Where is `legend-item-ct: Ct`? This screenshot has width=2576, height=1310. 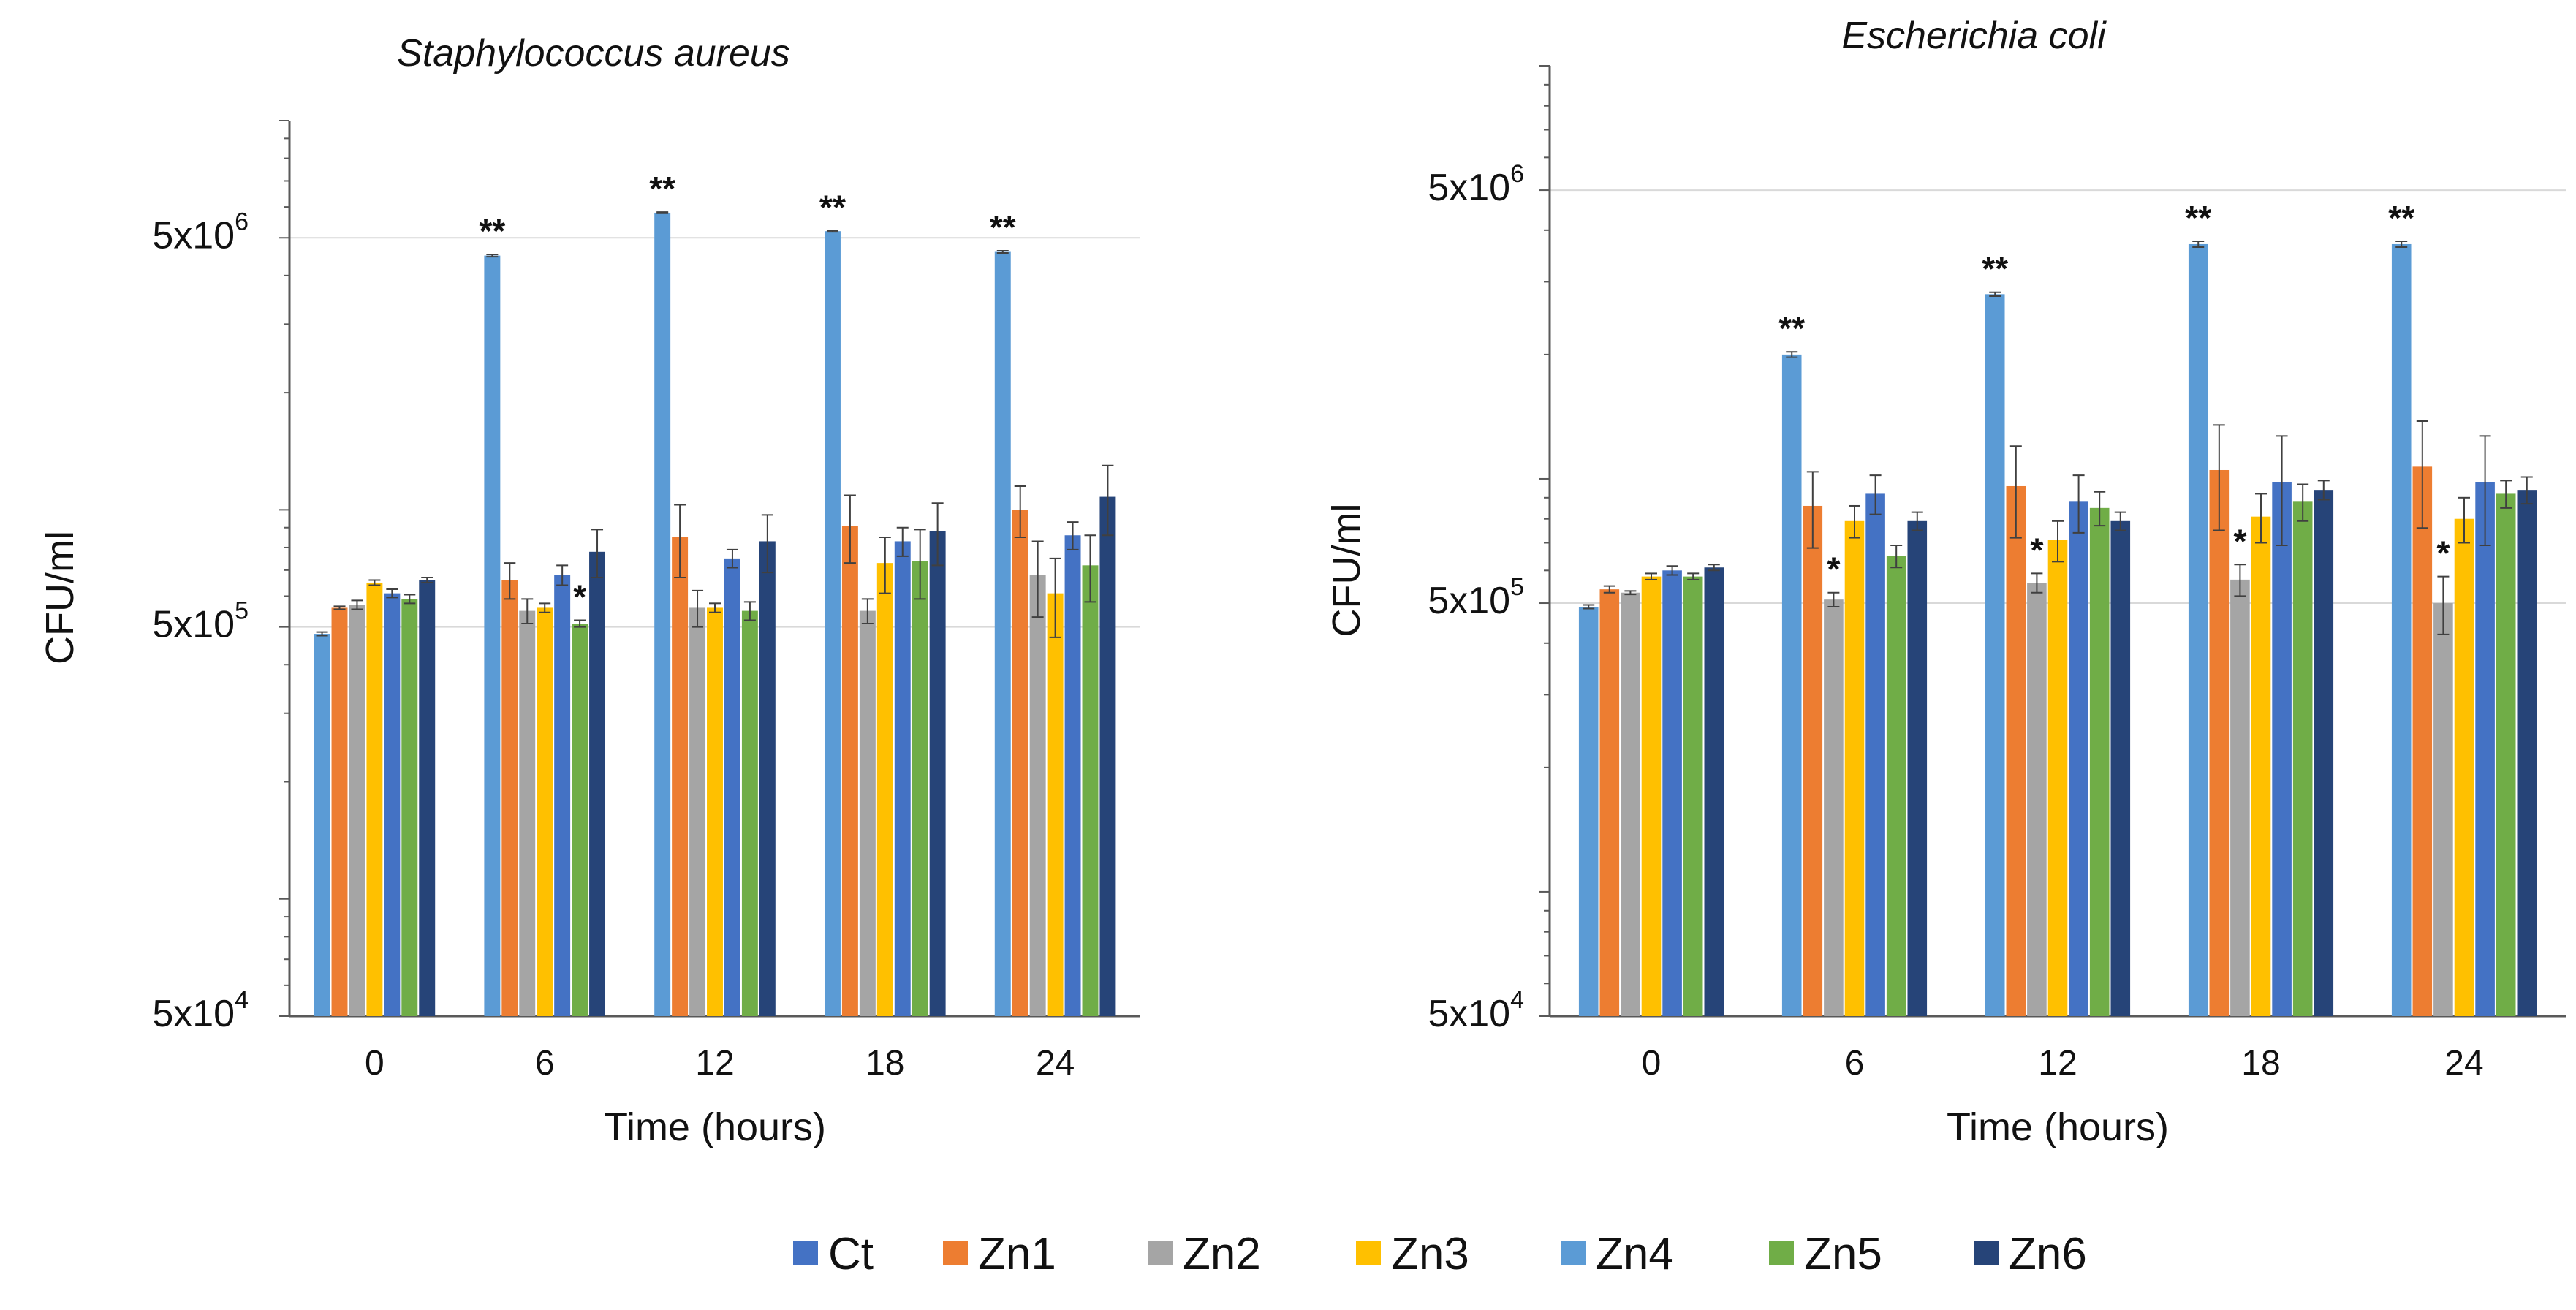
legend-item-ct: Ct is located at coordinates (833, 1254).